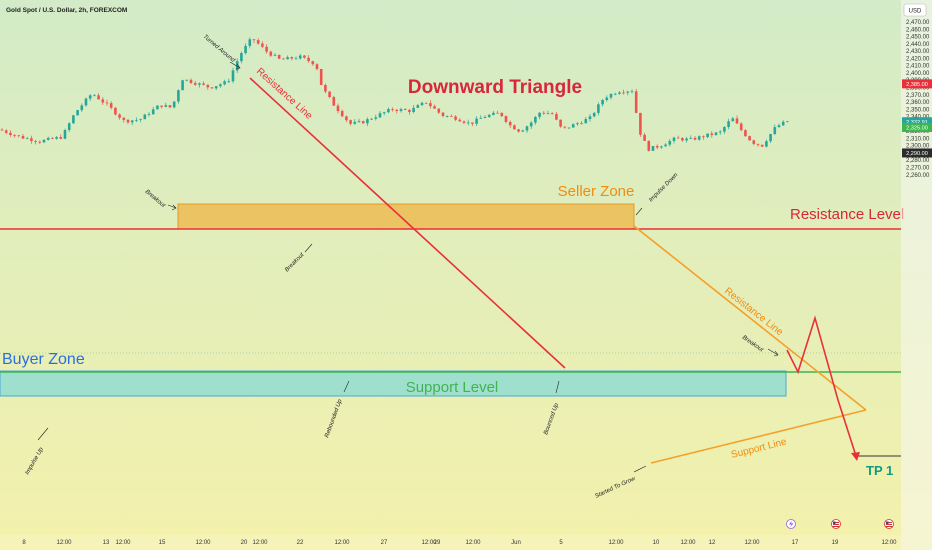 The height and width of the screenshot is (550, 932). I want to click on buyer-zone-box, so click(393, 383).